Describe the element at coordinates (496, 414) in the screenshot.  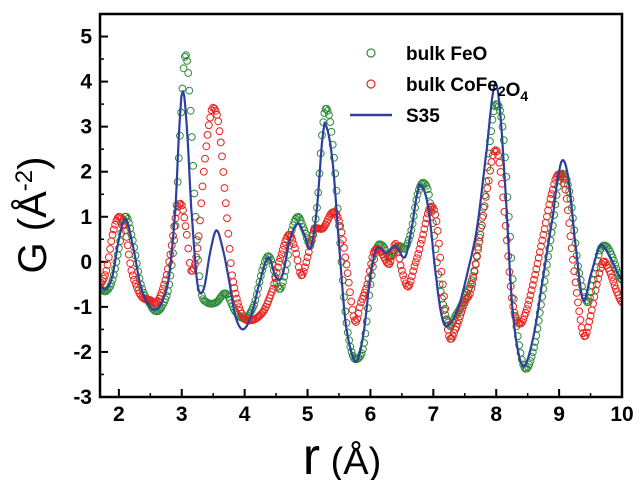
I see `x-tick-label: 8` at that location.